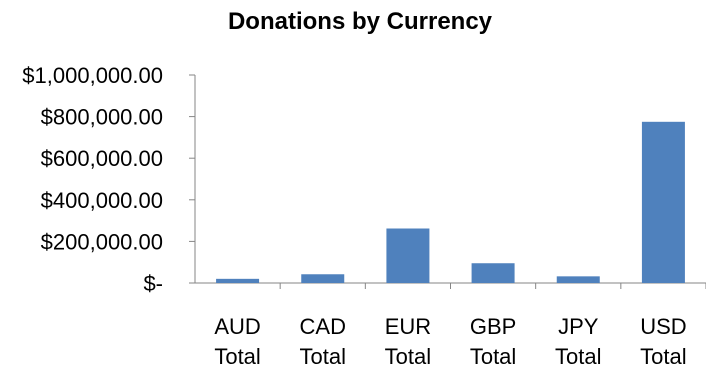 The width and height of the screenshot is (706, 373). I want to click on y-tick-label: $600,000.00, so click(102, 158).